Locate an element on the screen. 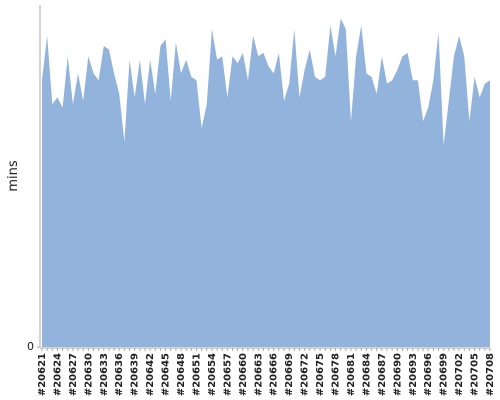  x-tick-label: #20684 is located at coordinates (366, 374).